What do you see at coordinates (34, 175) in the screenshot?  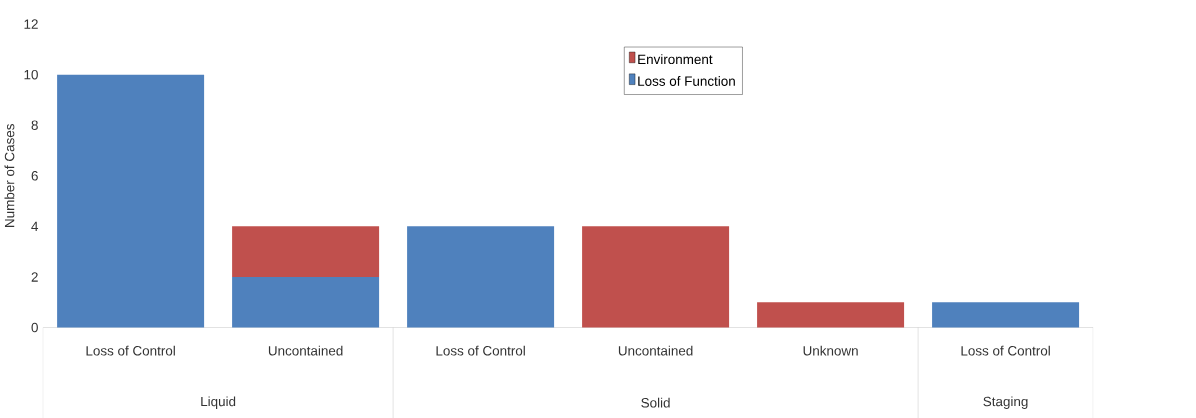 I see `y-tick-label: 6` at bounding box center [34, 175].